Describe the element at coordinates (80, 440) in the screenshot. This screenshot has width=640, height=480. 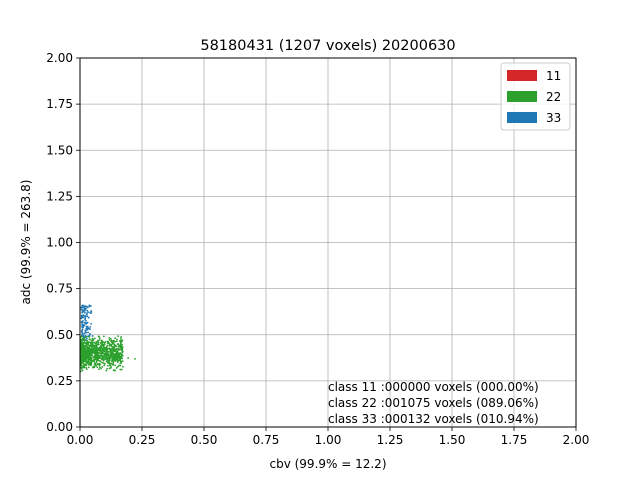
I see `x-tick-label: 0.00` at that location.